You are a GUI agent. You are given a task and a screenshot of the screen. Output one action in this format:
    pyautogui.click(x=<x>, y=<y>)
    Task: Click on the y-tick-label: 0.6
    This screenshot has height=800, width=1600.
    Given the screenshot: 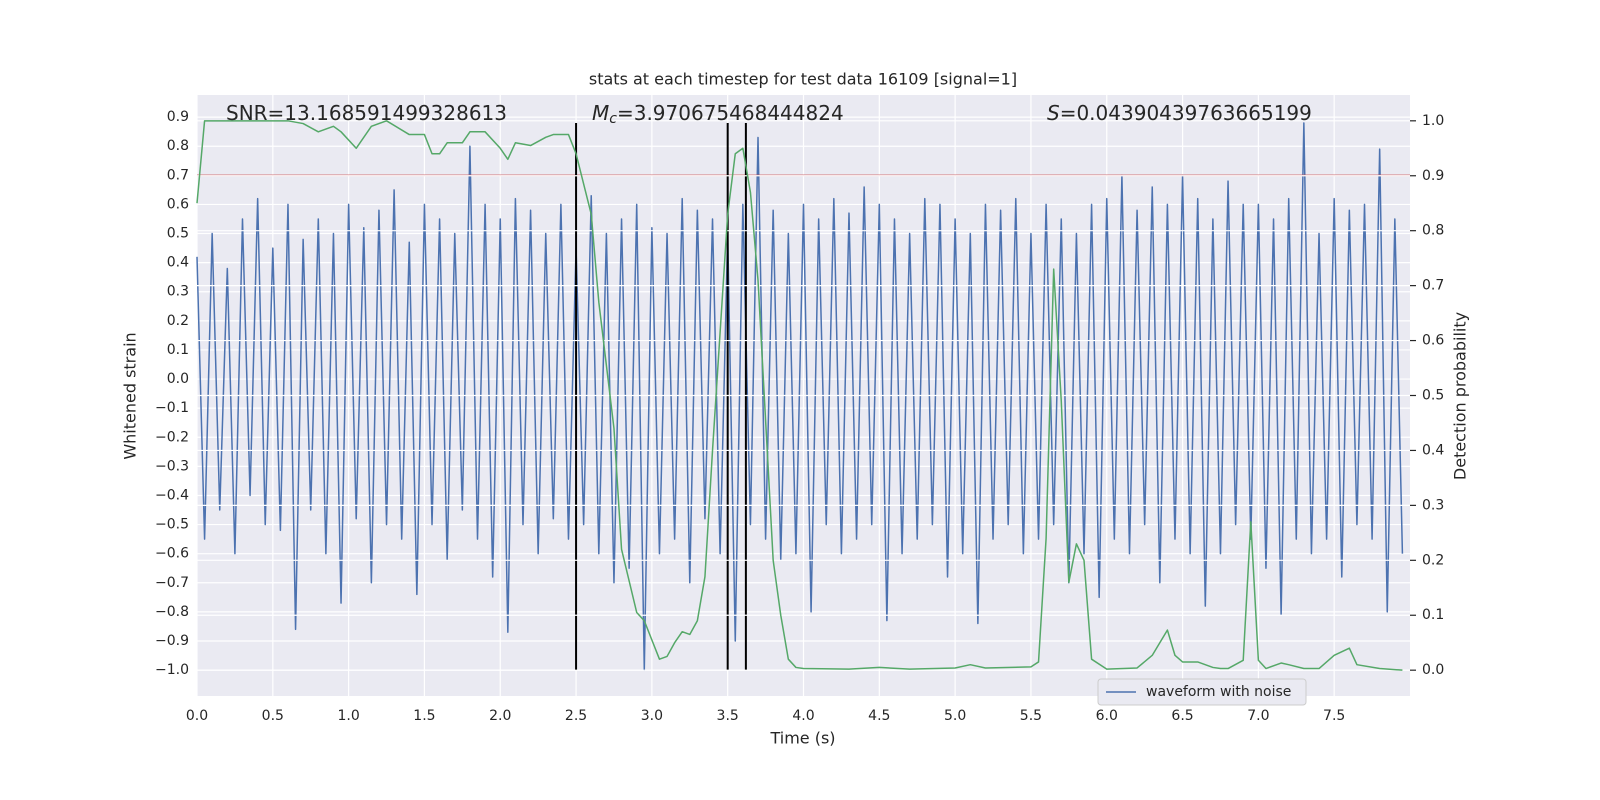 What is the action you would take?
    pyautogui.click(x=178, y=204)
    